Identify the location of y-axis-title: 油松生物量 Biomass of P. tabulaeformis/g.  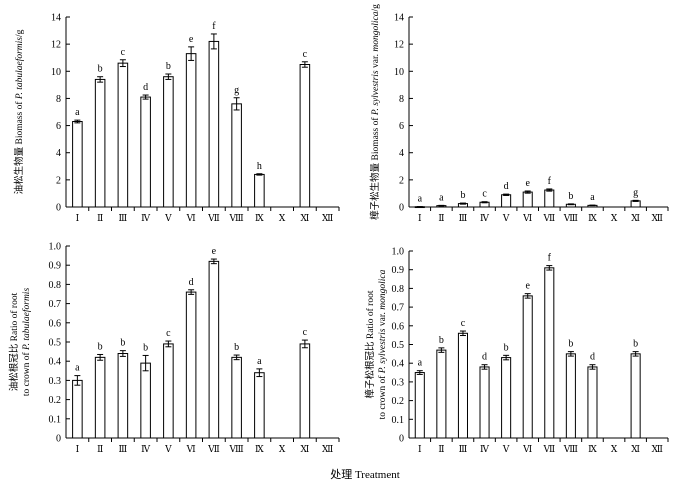
(19, 111).